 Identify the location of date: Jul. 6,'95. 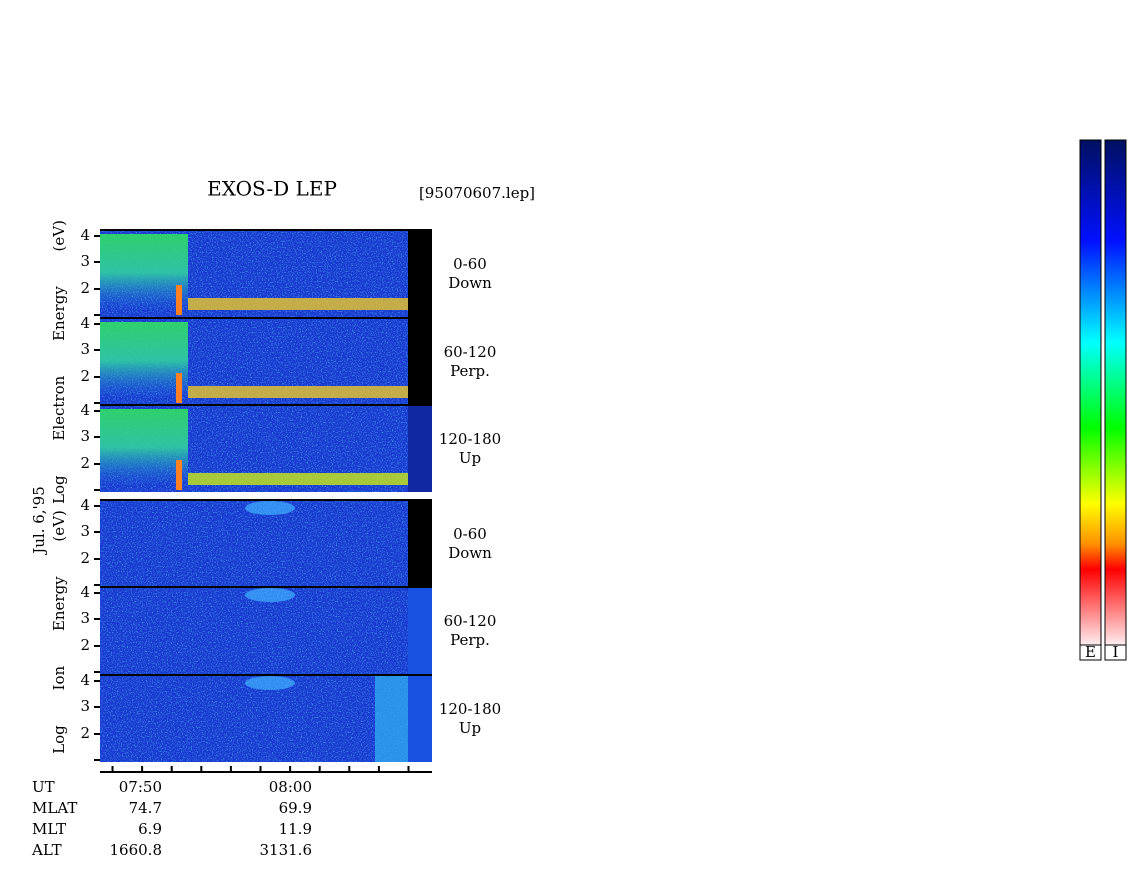
(39, 521).